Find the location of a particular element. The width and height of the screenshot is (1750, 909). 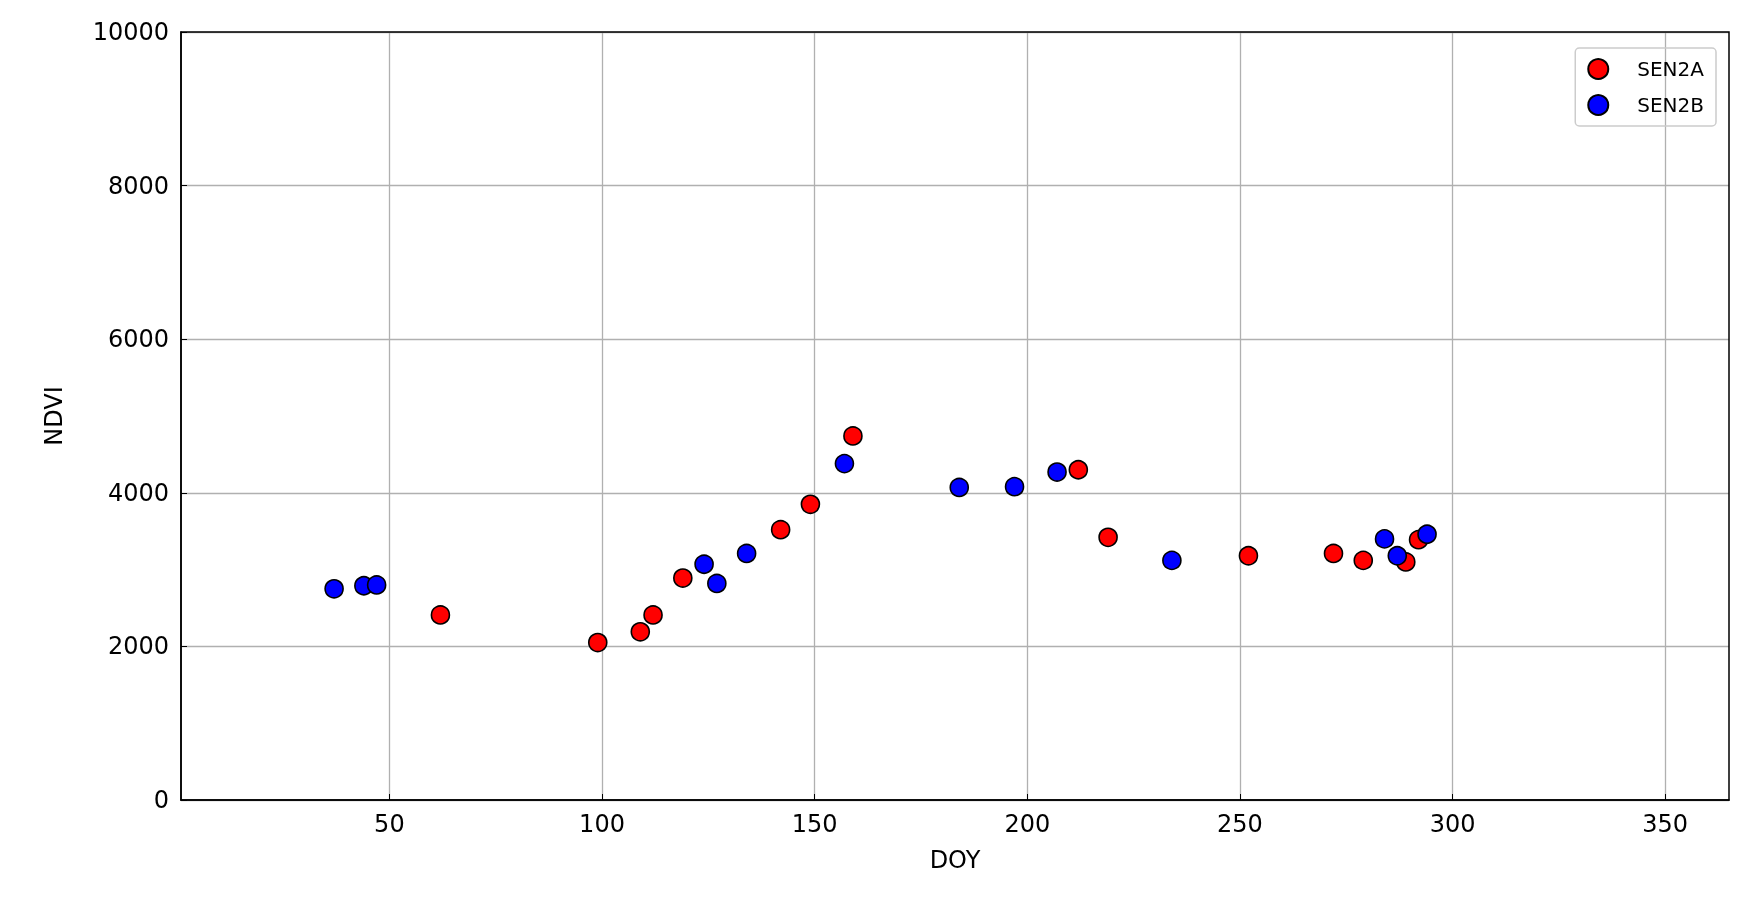

y-tick-label: 4000 is located at coordinates (138, 492).